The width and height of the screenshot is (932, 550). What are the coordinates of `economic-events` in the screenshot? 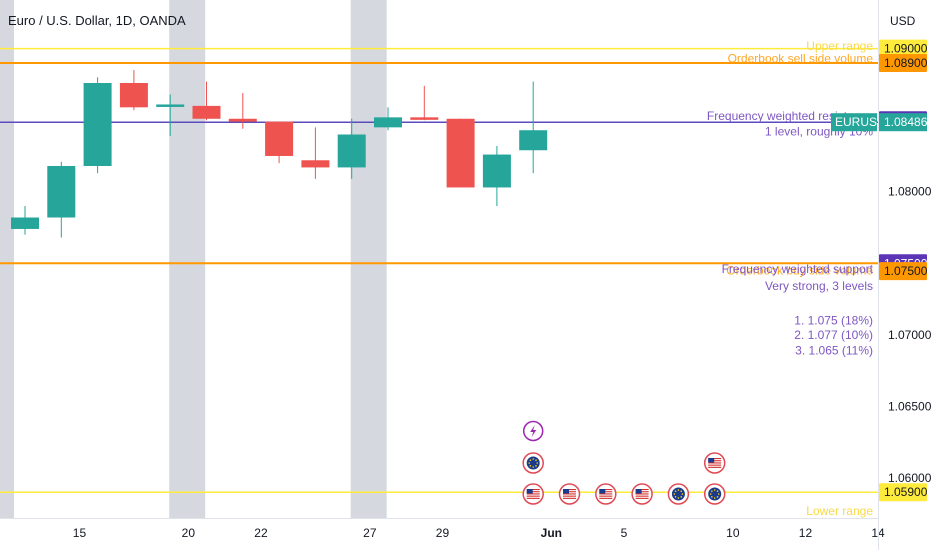 It's located at (624, 462).